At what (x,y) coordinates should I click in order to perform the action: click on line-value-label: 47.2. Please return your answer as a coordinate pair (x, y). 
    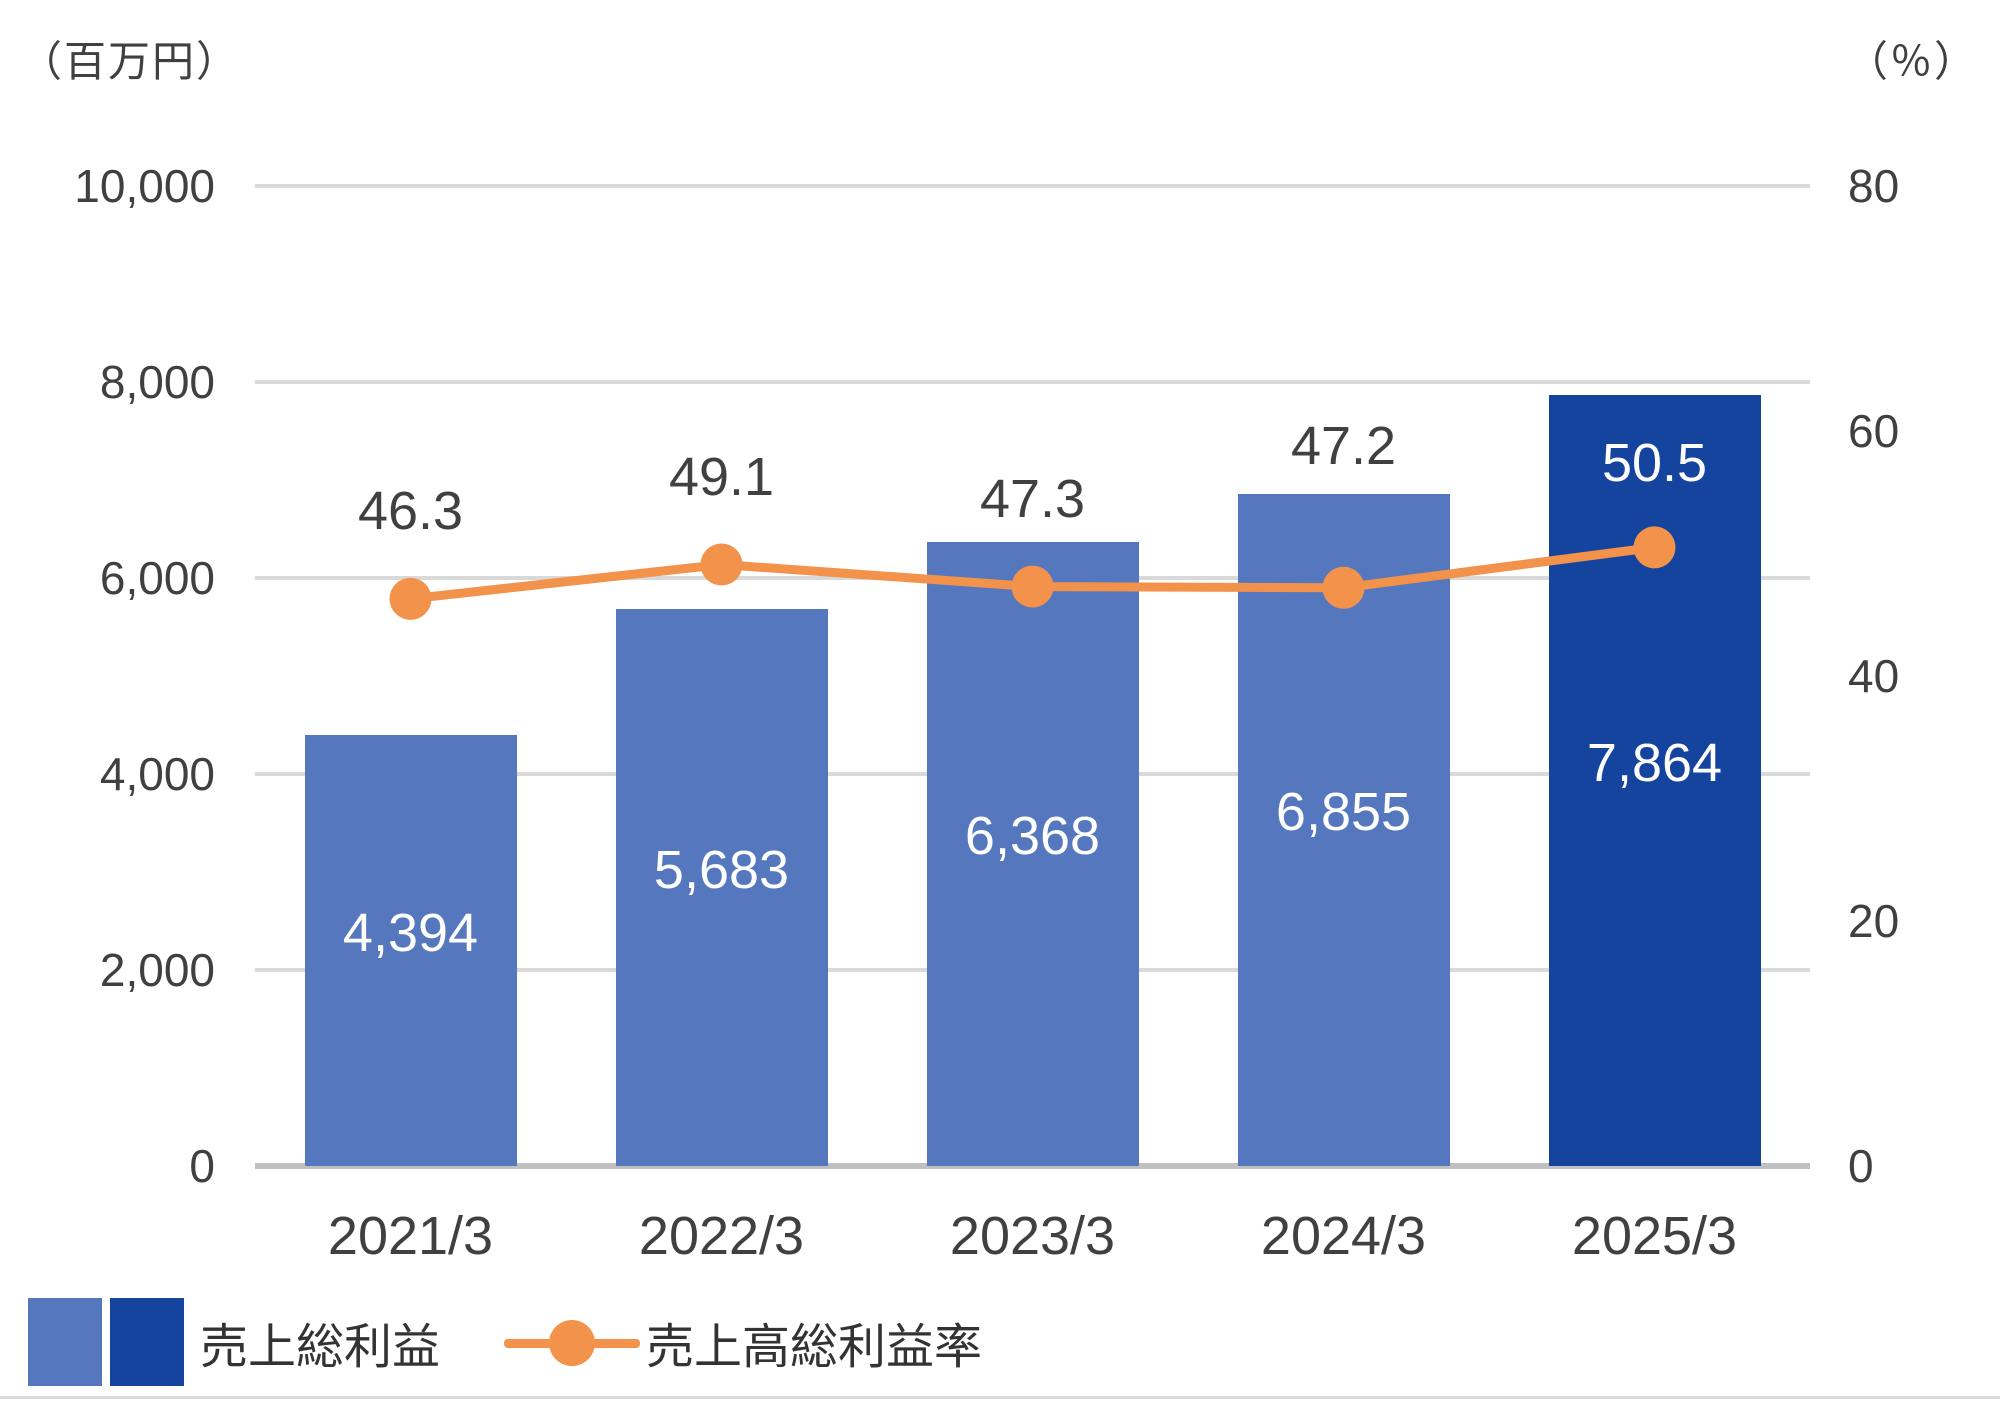
    Looking at the image, I should click on (1343, 446).